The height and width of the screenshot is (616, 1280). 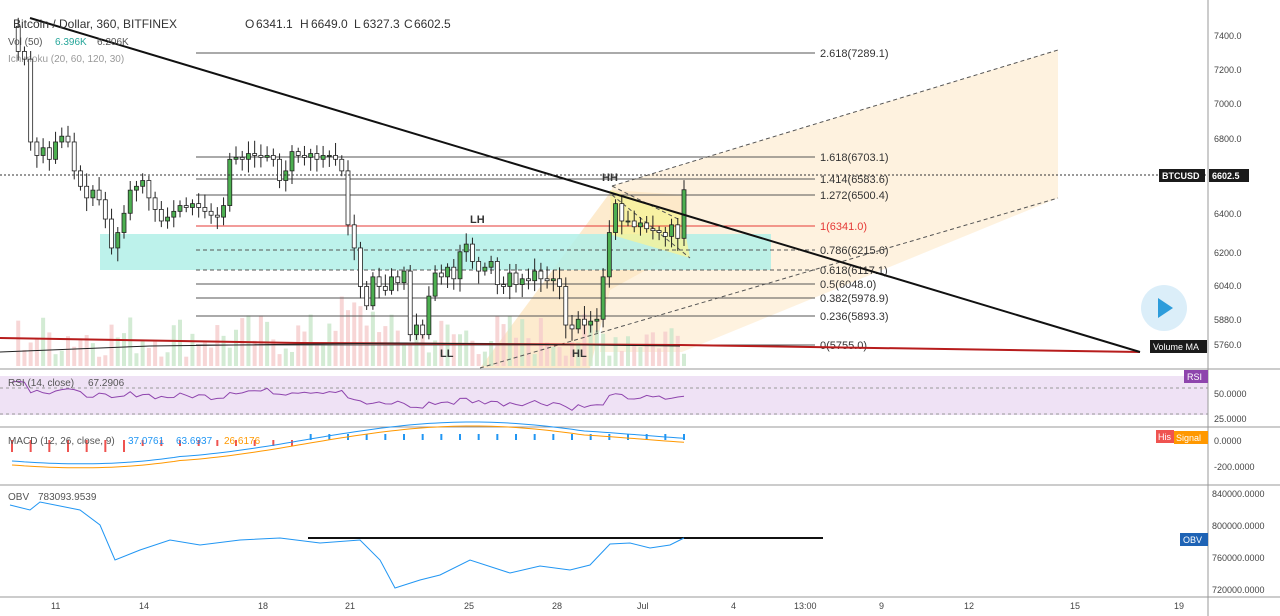 What do you see at coordinates (769, 283) in the screenshot?
I see `channel-lower-line` at bounding box center [769, 283].